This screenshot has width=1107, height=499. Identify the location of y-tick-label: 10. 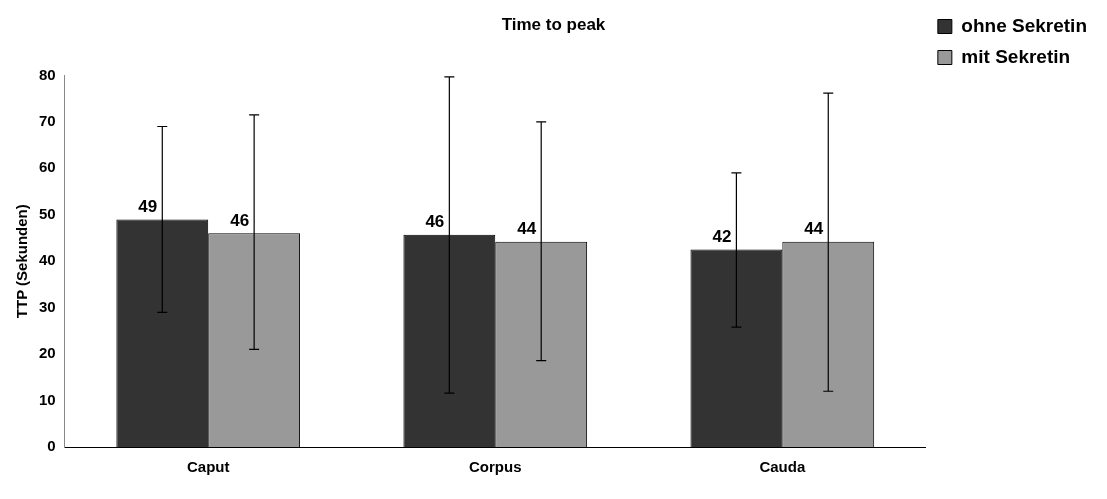
(47, 399).